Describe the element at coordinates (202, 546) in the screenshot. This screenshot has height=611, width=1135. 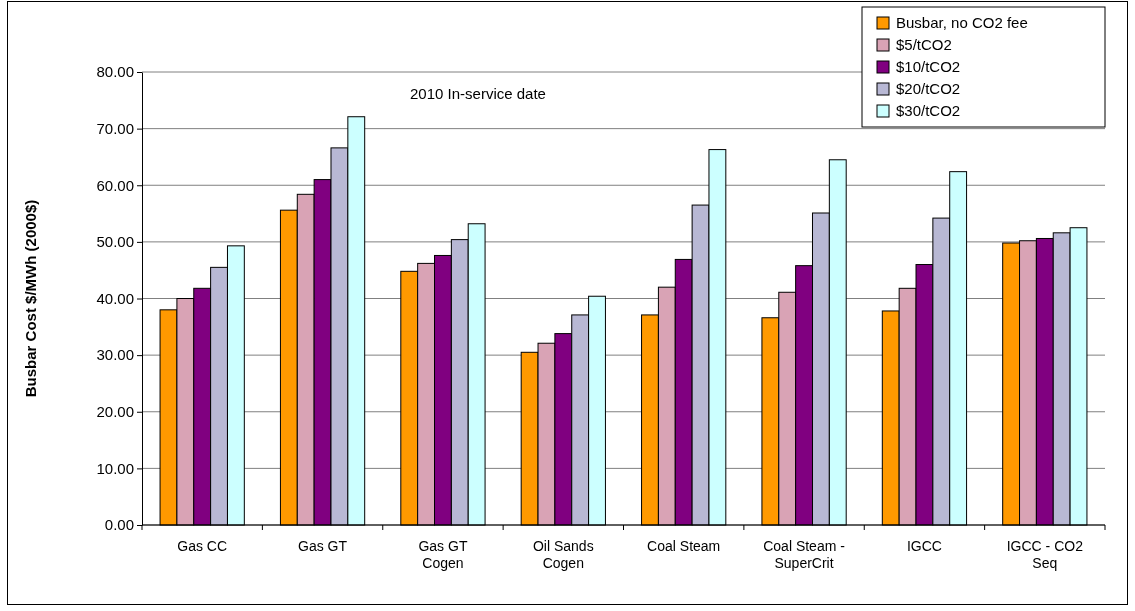
I see `x-tick-label: Gas CC` at that location.